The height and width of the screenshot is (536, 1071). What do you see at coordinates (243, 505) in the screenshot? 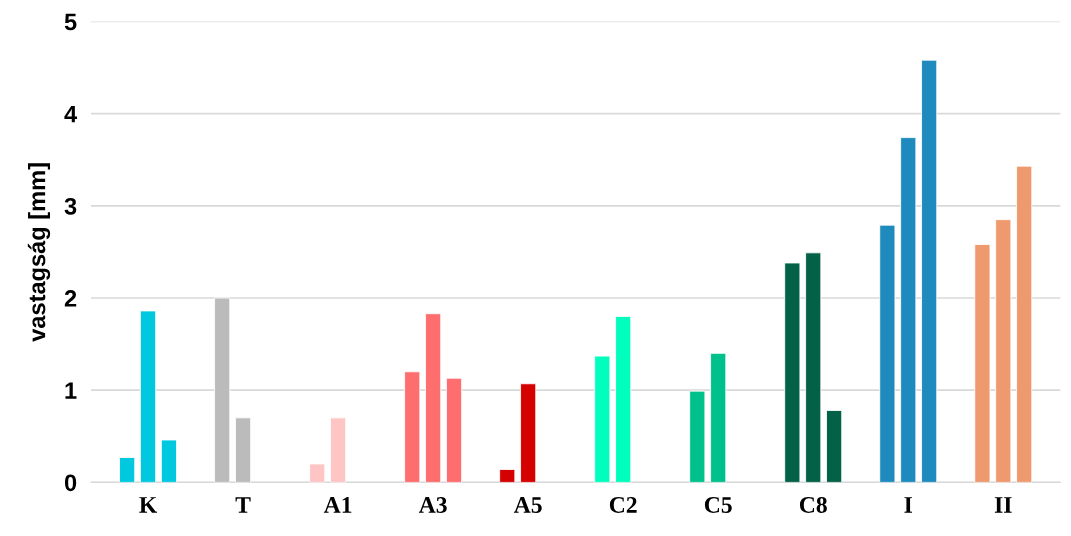
I see `x-tick-label: T` at bounding box center [243, 505].